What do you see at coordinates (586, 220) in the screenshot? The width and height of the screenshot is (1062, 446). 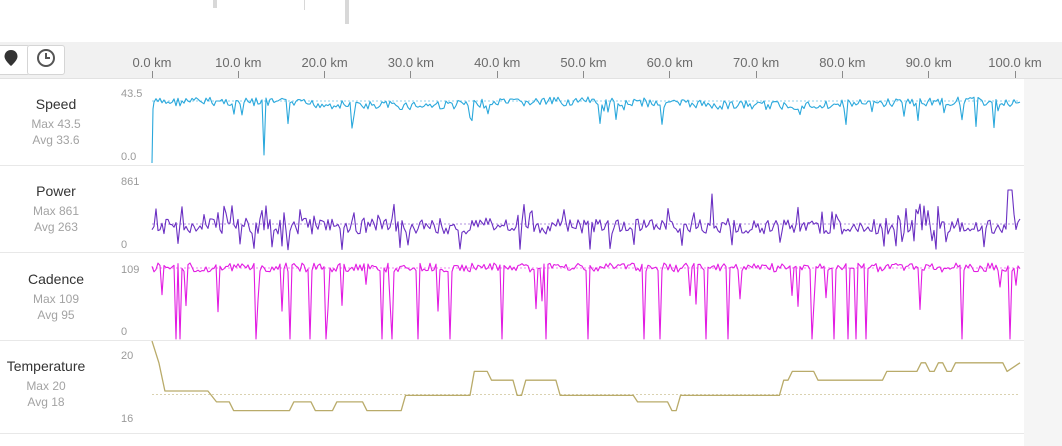 I see `power-line` at bounding box center [586, 220].